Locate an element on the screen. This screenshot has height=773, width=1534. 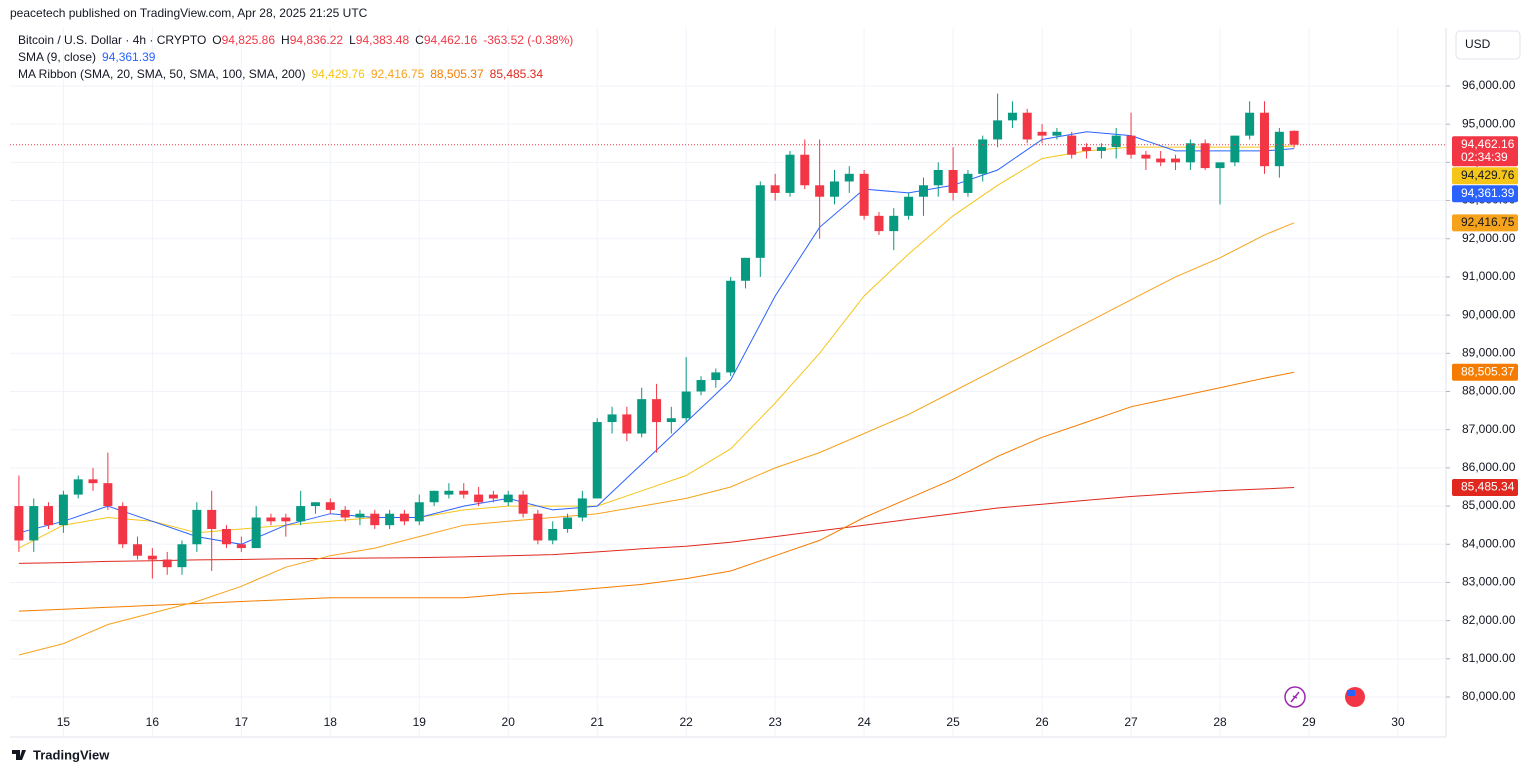
ribbon-value: 92,416.75 is located at coordinates (398, 74).